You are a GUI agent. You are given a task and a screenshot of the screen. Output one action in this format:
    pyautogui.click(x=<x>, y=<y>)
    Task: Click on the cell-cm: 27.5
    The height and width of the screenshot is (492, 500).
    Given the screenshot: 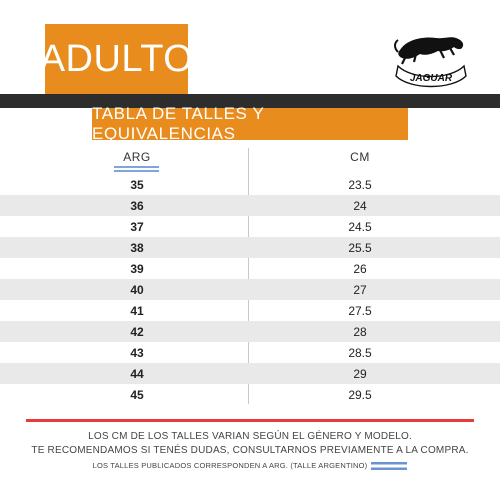 What is the action you would take?
    pyautogui.click(x=360, y=310)
    